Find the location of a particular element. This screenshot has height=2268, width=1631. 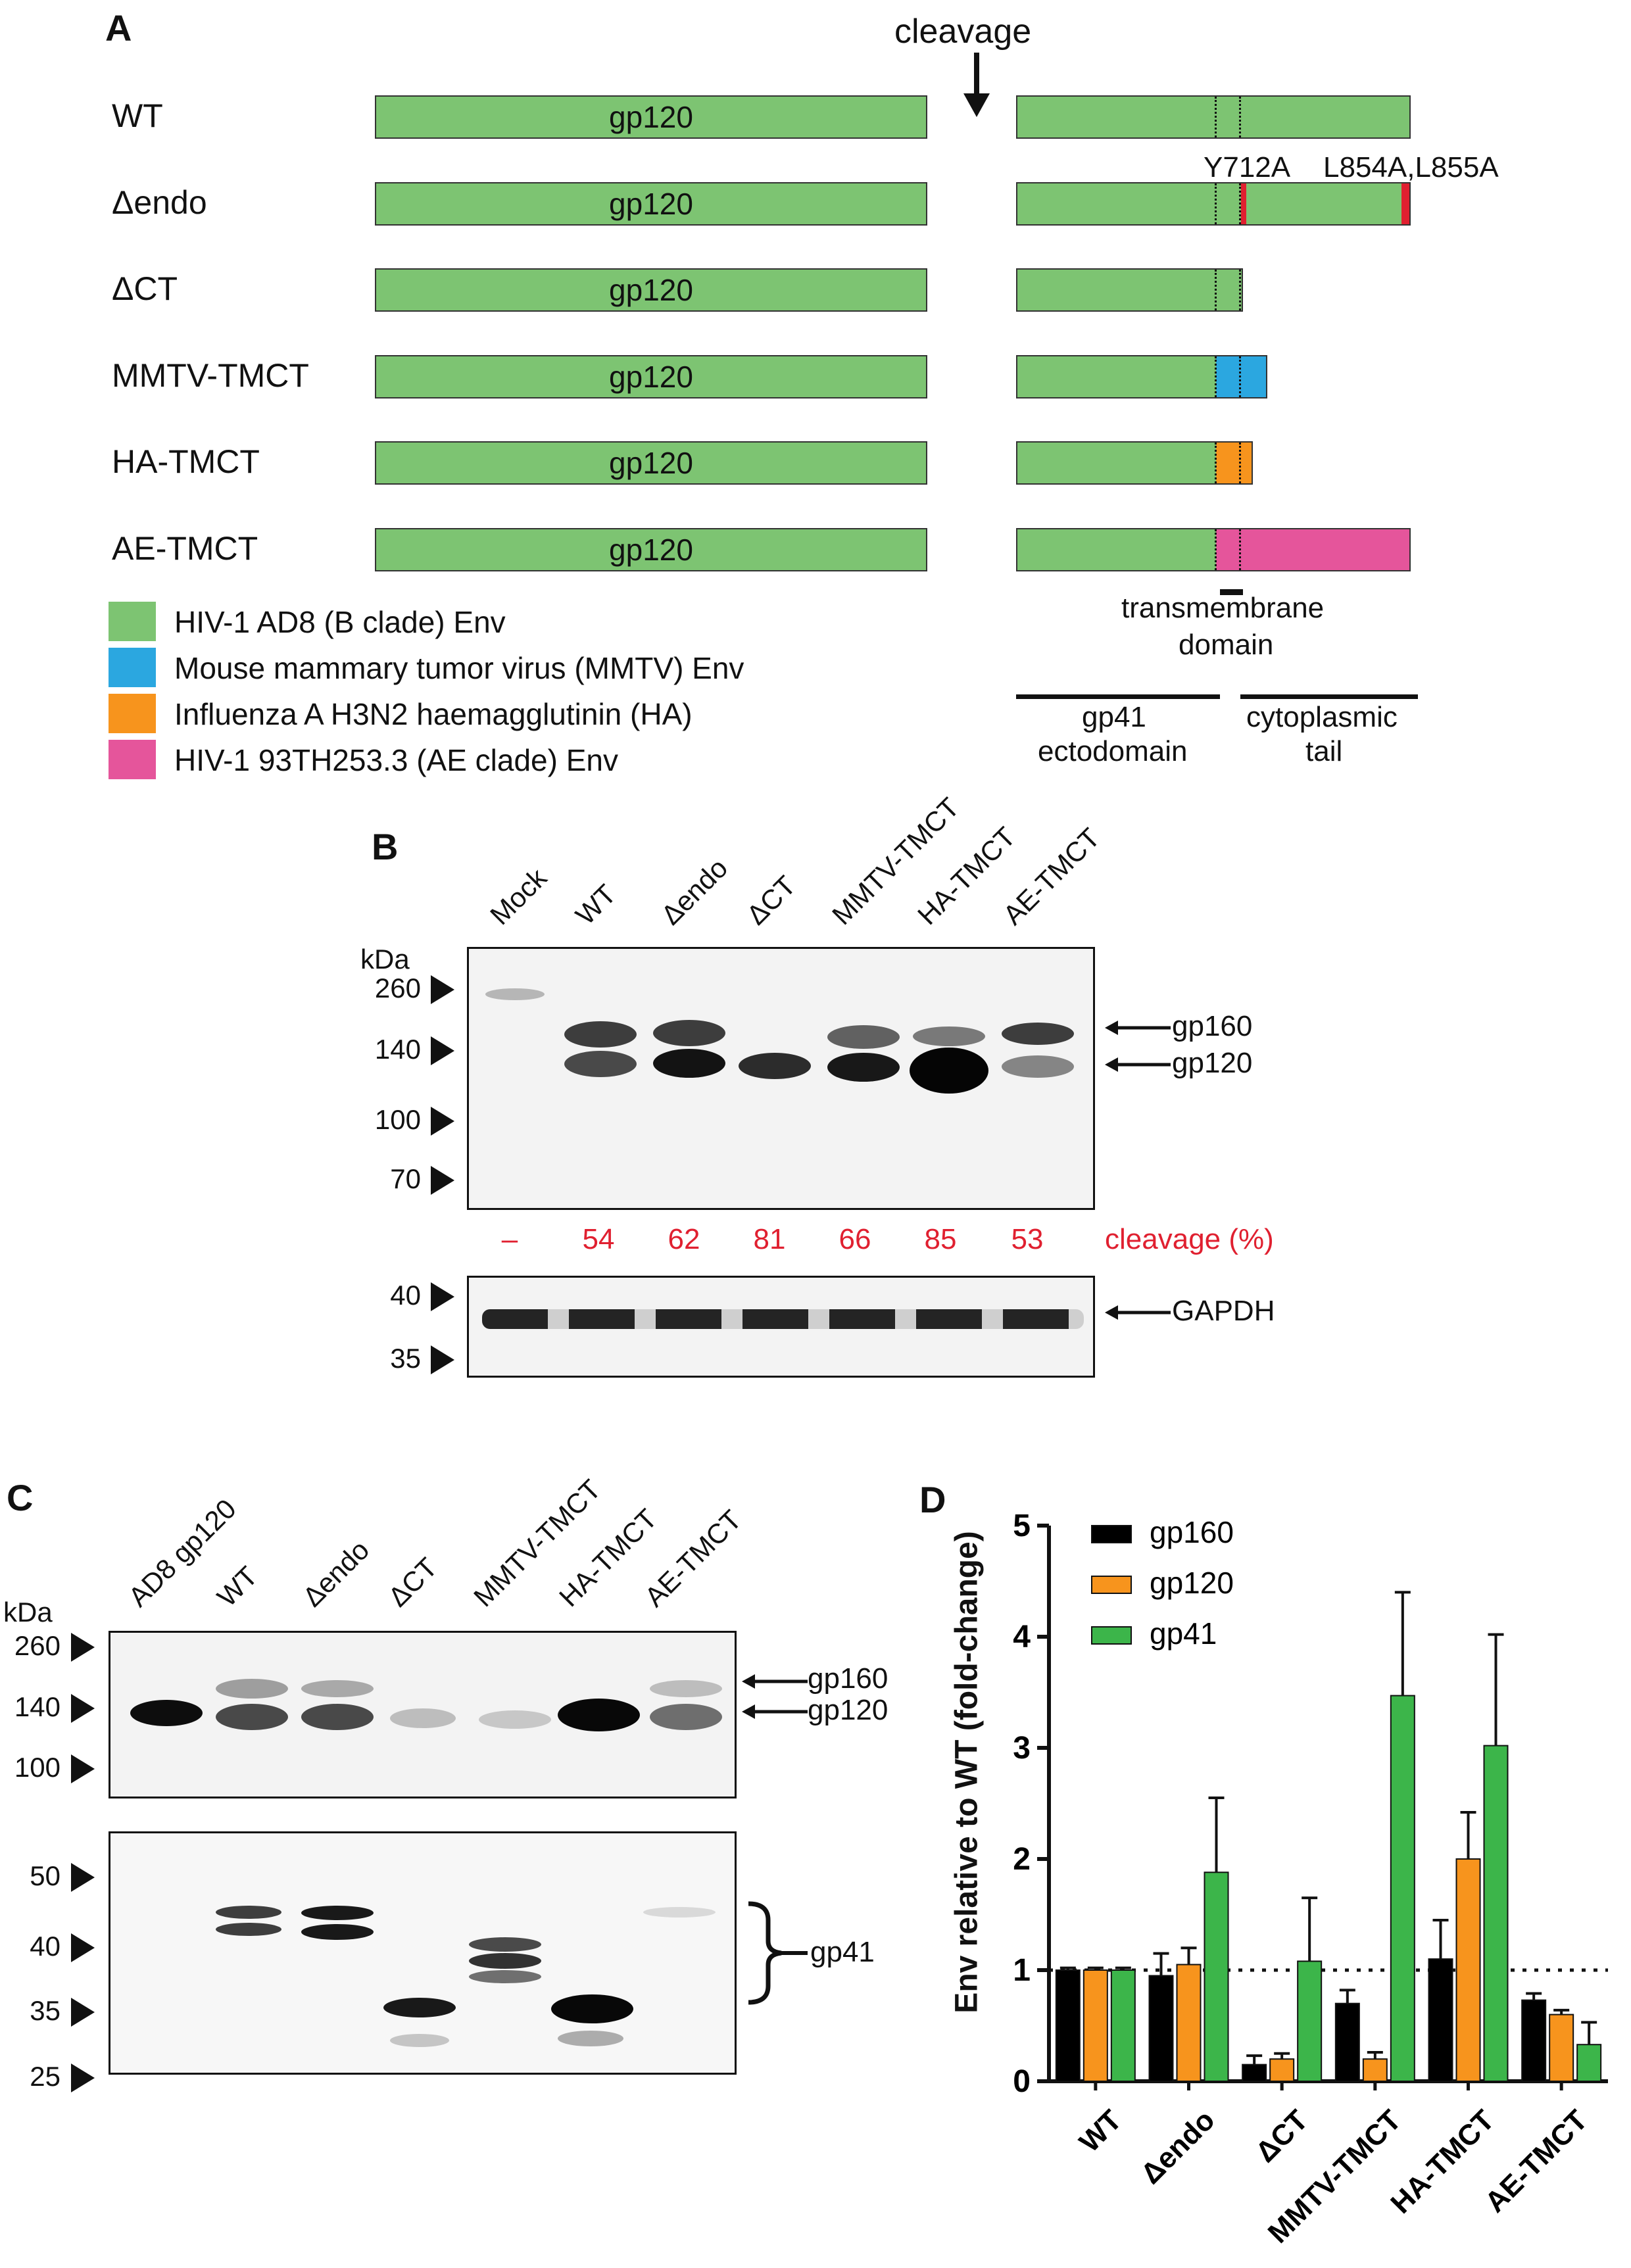

construct-name: AE-TMCT is located at coordinates (185, 548).